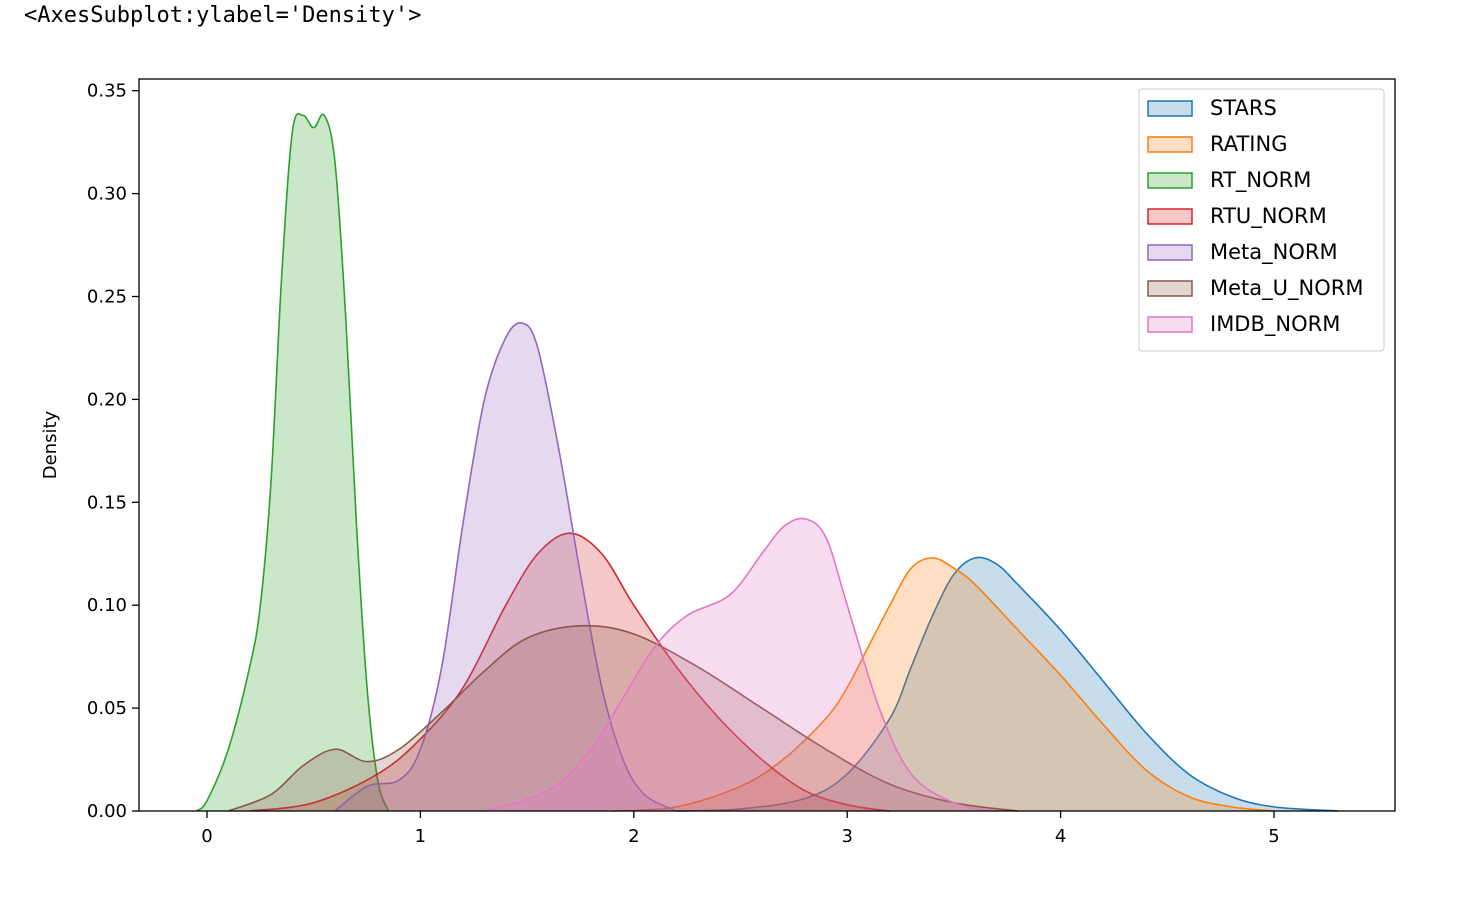 The height and width of the screenshot is (904, 1483). I want to click on area-stars, so click(1007, 684).